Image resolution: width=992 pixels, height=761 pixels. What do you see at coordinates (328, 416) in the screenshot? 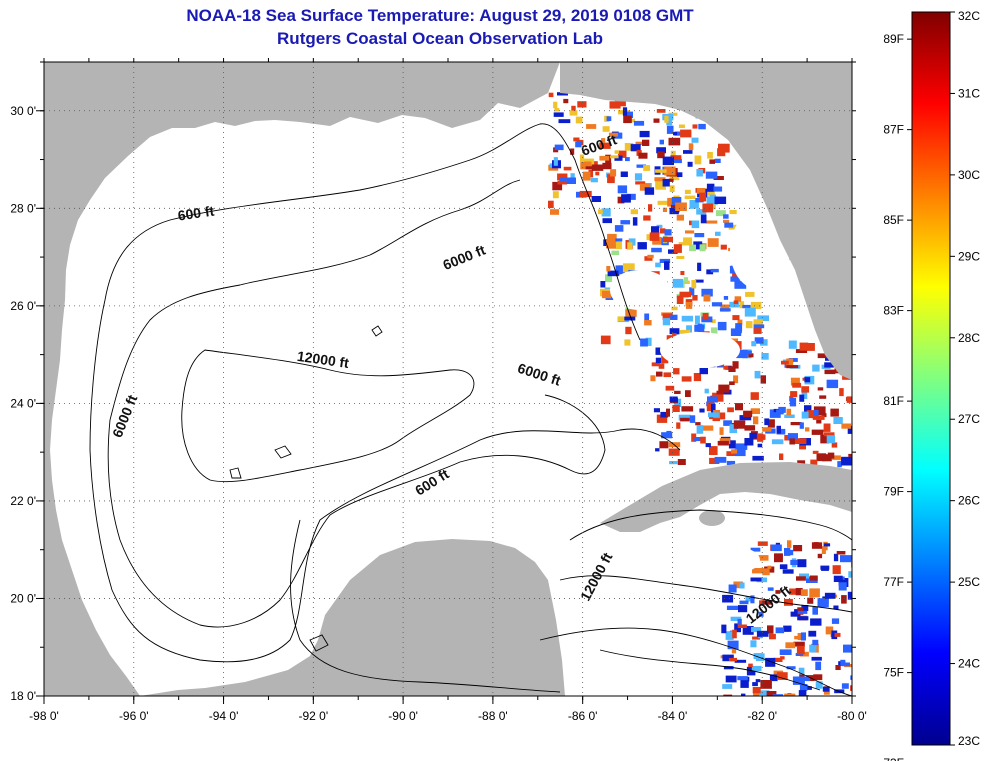
I see `contour-12000ft` at bounding box center [328, 416].